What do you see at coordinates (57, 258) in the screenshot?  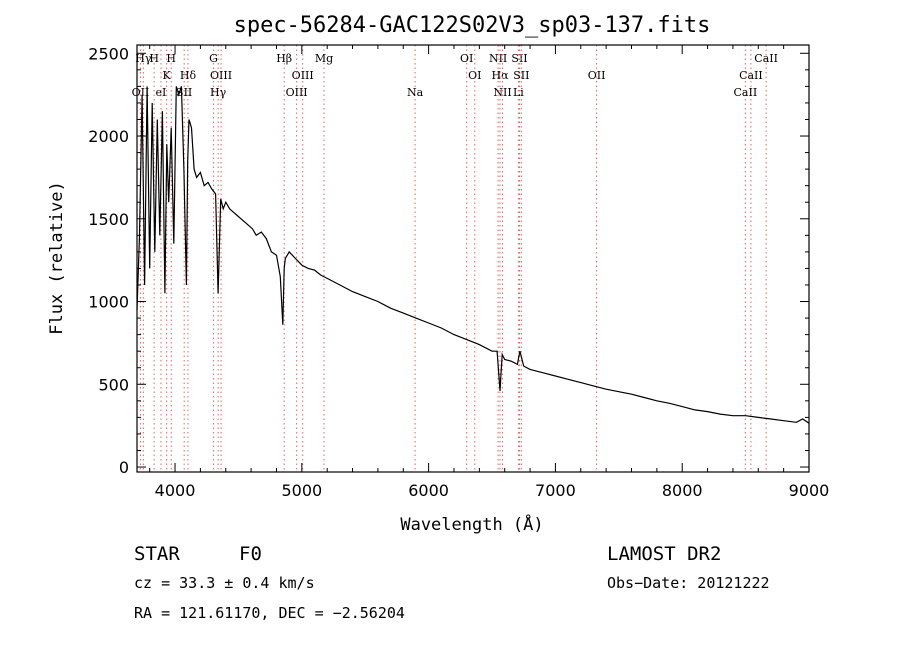 I see `y-axis-label: Flux (relative)` at bounding box center [57, 258].